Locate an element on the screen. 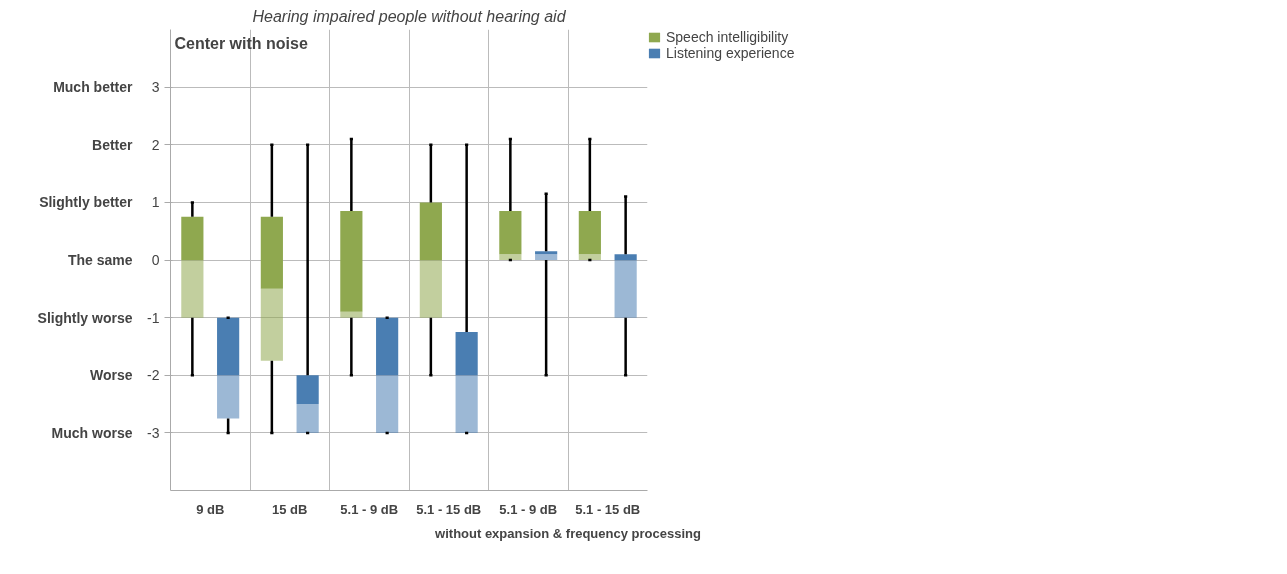 This screenshot has width=1287, height=574. y-tick-label: -3 is located at coordinates (153, 432).